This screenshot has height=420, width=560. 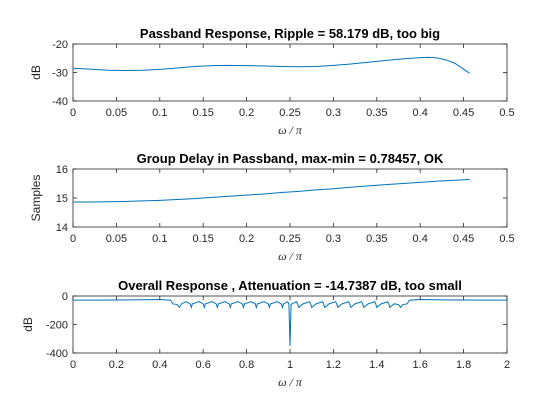 I want to click on x-tick-label: 1.8, so click(x=463, y=365).